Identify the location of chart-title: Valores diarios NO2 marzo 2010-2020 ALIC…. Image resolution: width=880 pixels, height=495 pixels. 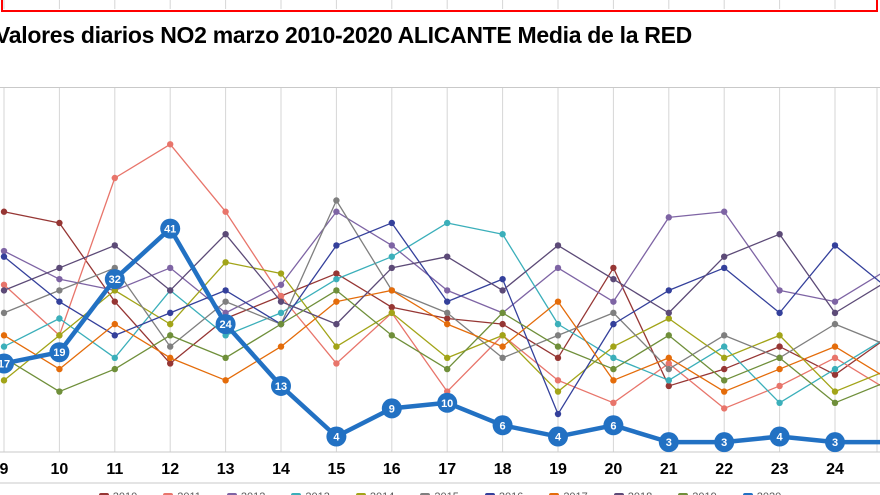
(346, 35).